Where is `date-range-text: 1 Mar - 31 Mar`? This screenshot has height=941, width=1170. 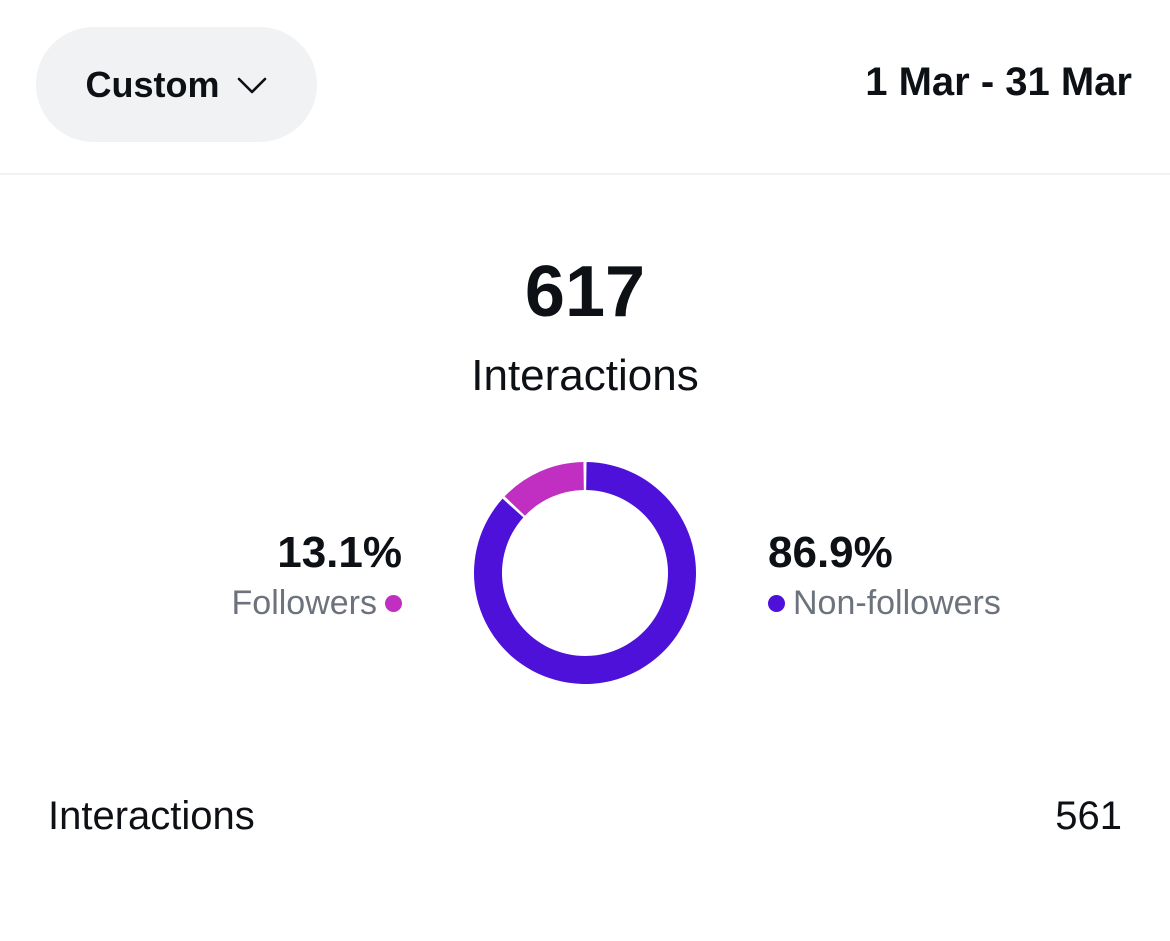 date-range-text: 1 Mar - 31 Mar is located at coordinates (998, 82).